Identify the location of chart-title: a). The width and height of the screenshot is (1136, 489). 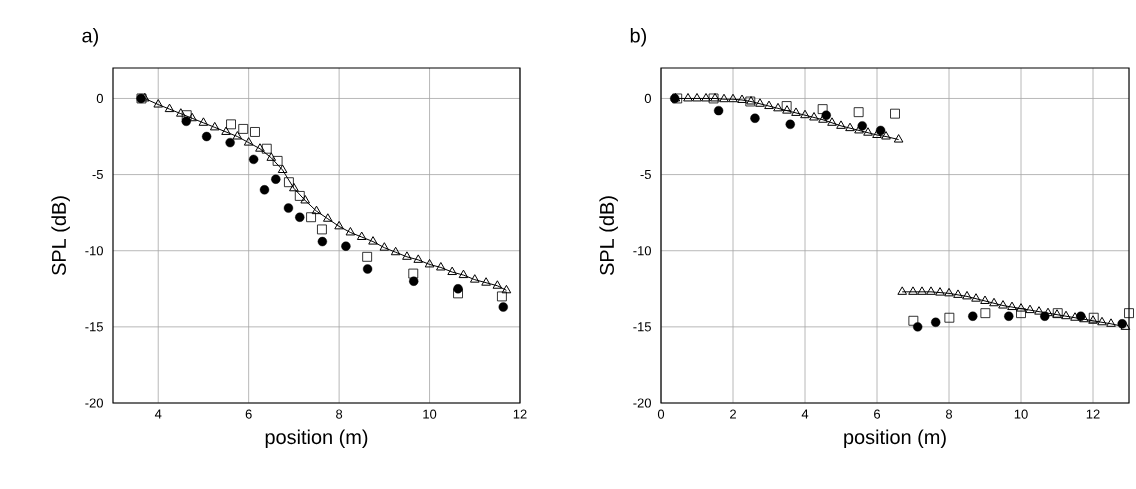
(90, 37).